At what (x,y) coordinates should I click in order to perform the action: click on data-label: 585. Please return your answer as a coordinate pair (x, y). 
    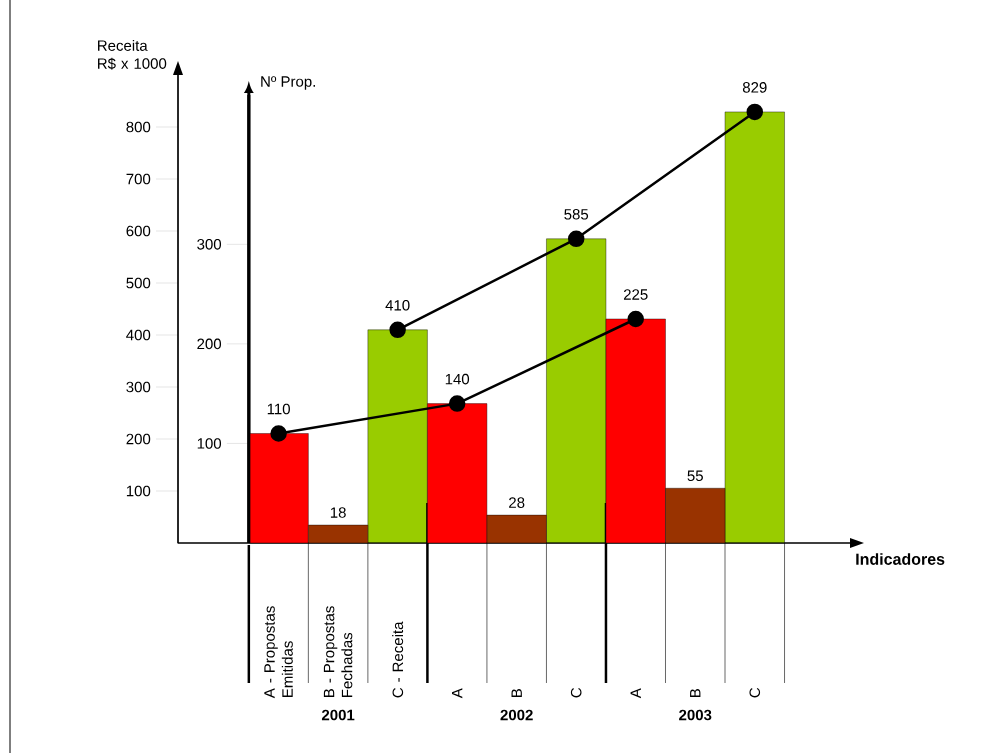
    Looking at the image, I should click on (576, 214).